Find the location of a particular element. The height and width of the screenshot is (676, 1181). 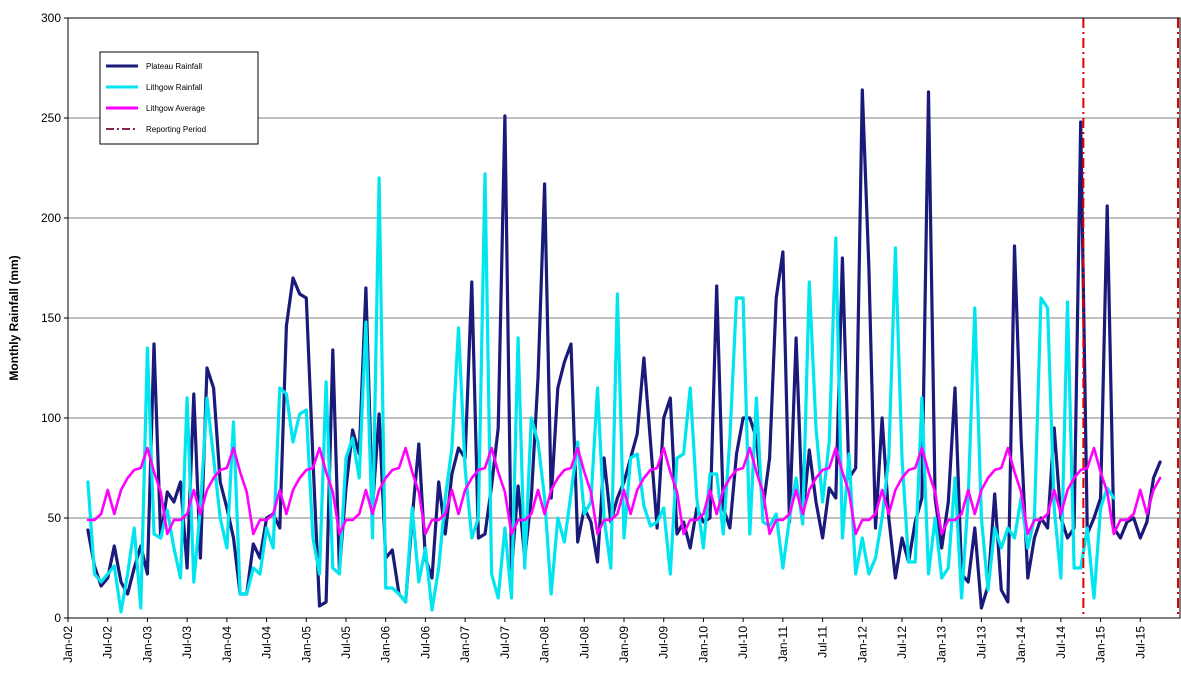

x-tick-label: Jan-04 is located at coordinates (227, 644).